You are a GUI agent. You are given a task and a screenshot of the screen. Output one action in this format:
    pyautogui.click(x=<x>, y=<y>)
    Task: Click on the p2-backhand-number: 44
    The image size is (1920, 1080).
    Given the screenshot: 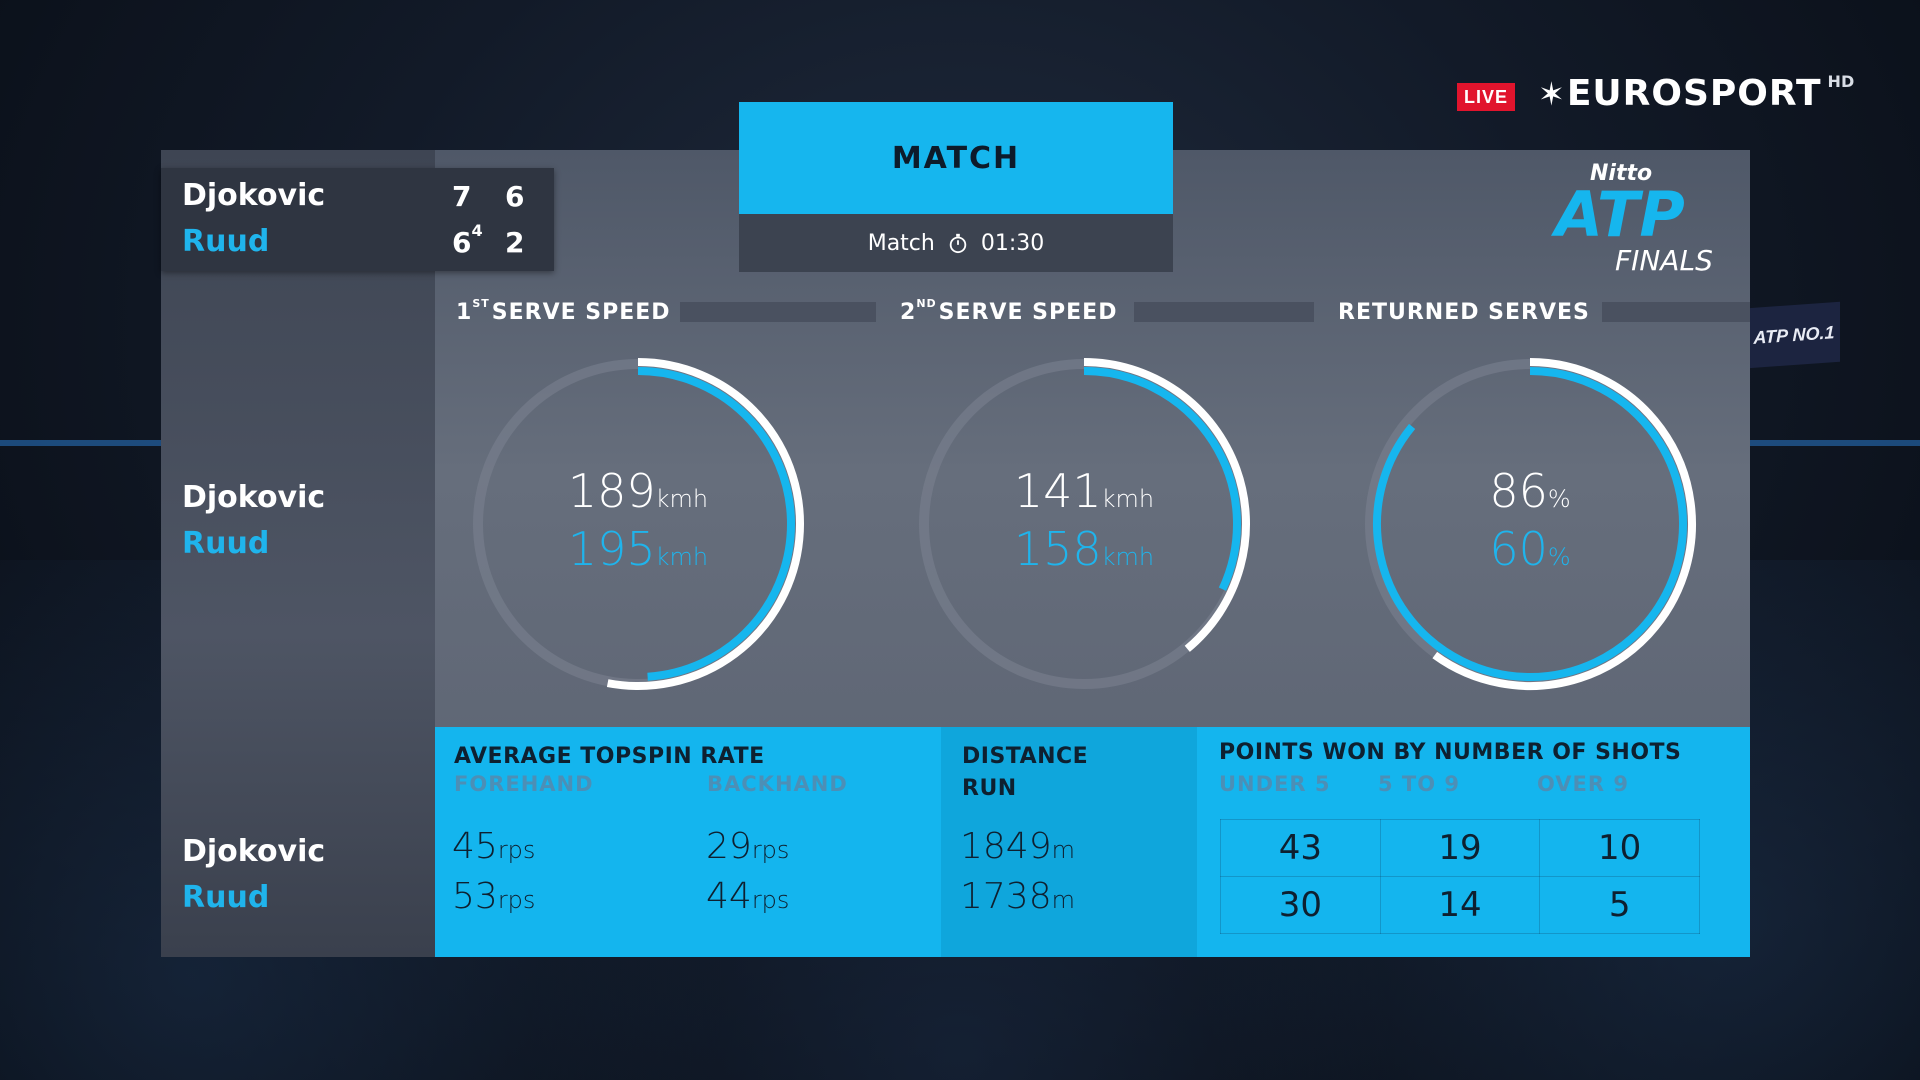 What is the action you would take?
    pyautogui.click(x=729, y=896)
    